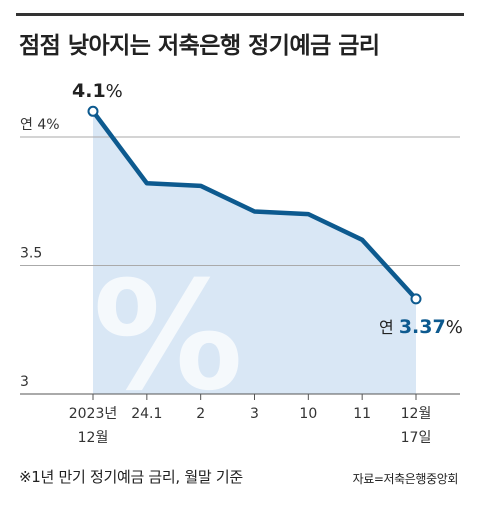 This screenshot has height=510, width=480. Describe the element at coordinates (40, 125) in the screenshot. I see `y-tick-label: 연 4%` at that location.